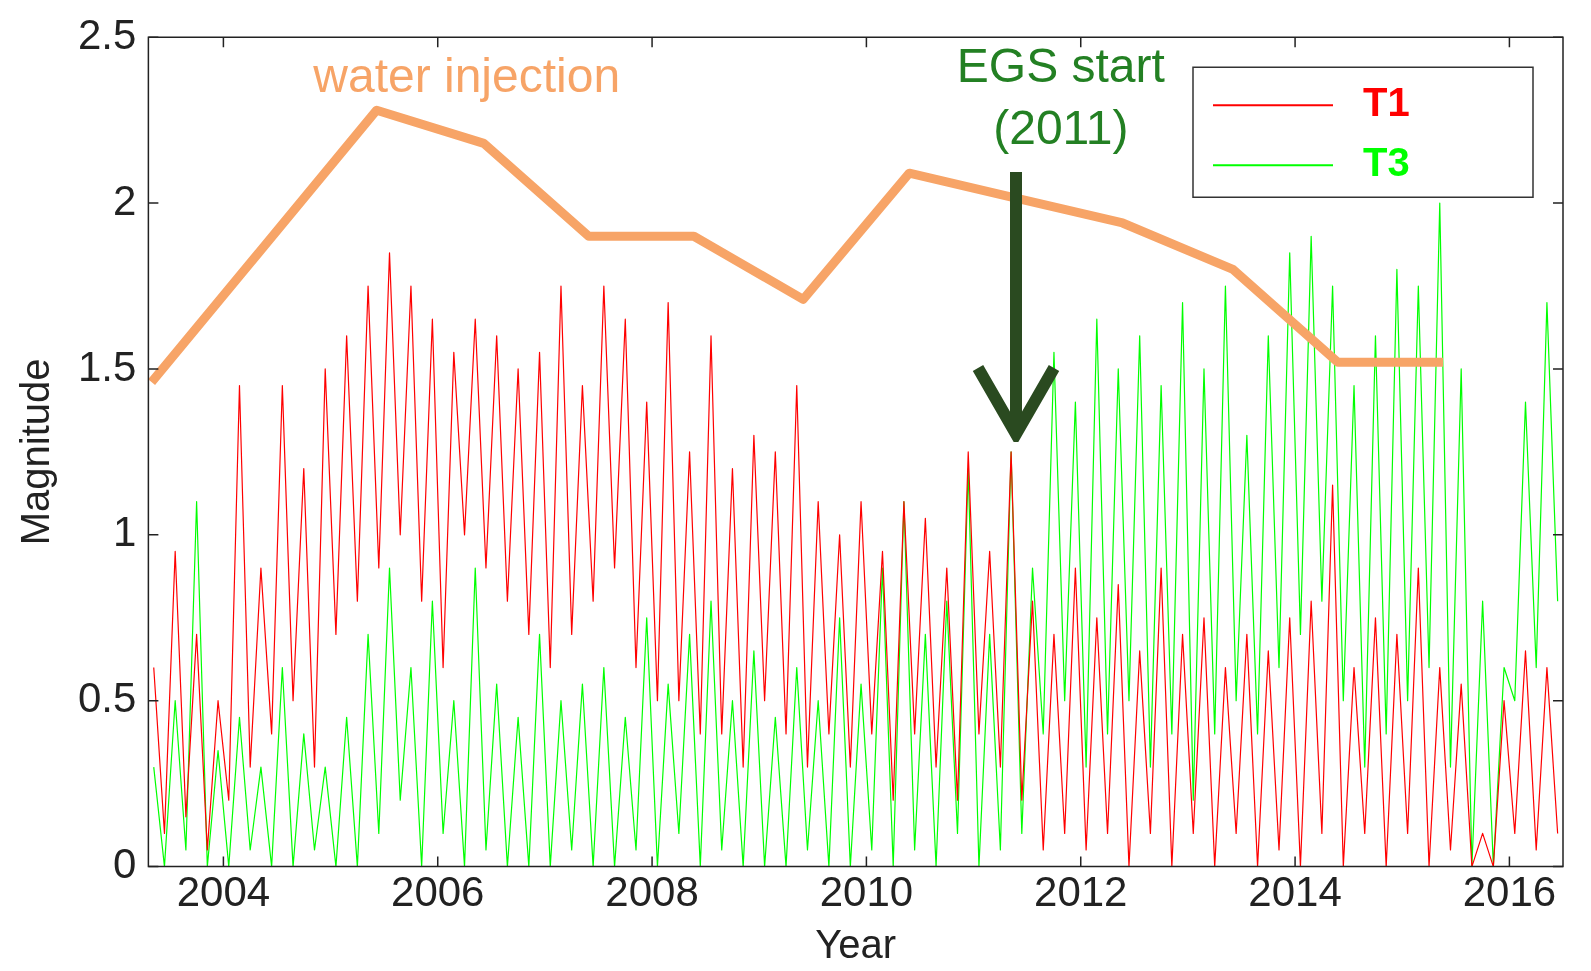  I want to click on y-tick-label: 1.5, so click(107, 366).